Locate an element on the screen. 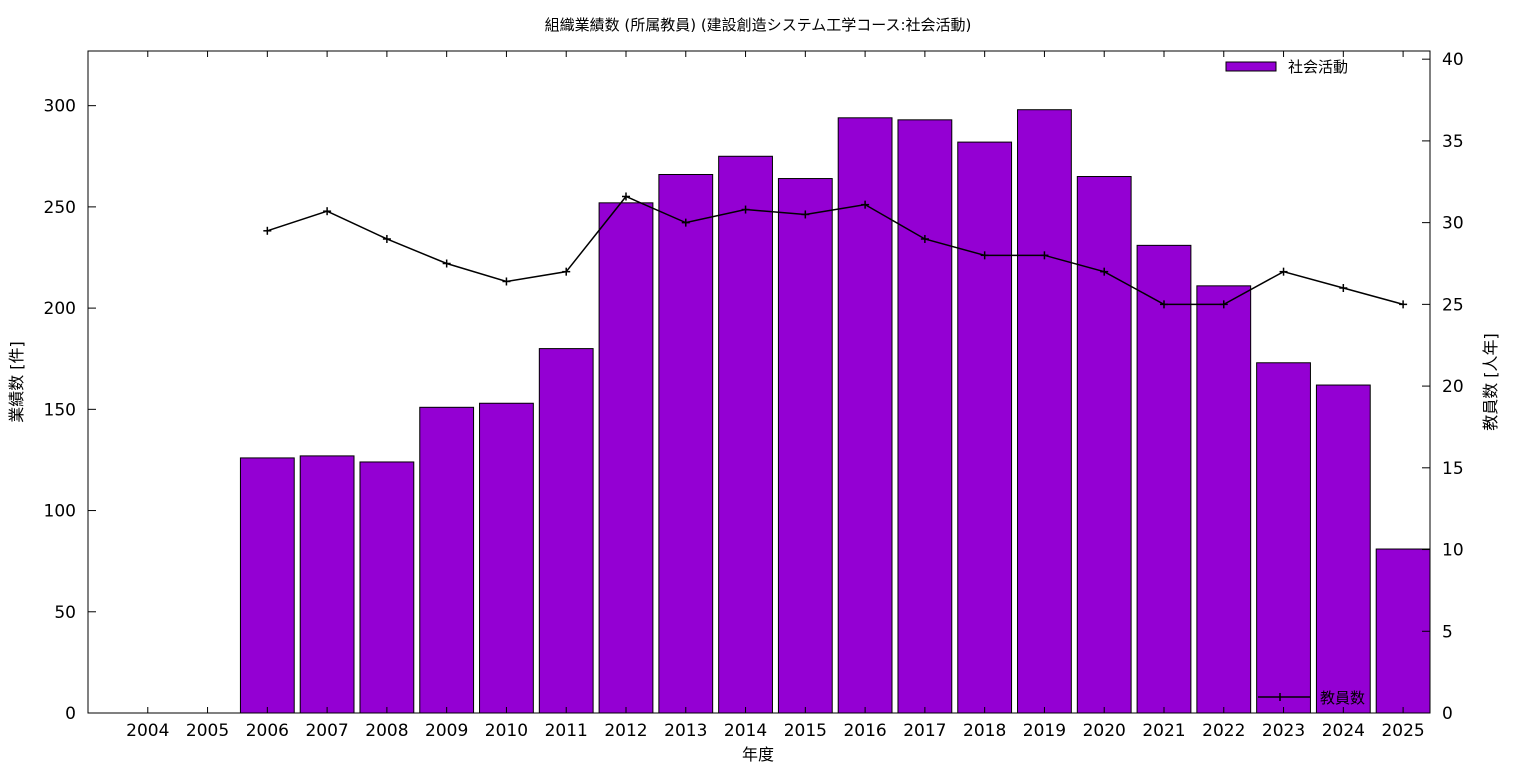 The image size is (1536, 772). x-tick-label: 2021 is located at coordinates (1163, 731).